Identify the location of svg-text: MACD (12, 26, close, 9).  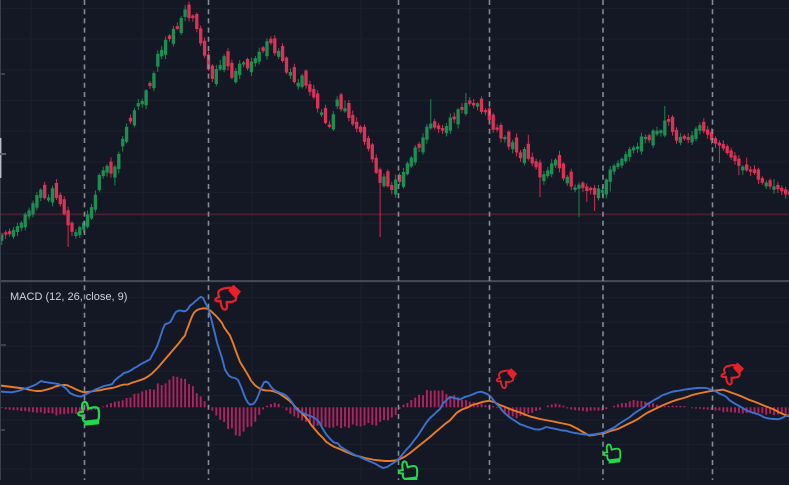
(68, 297).